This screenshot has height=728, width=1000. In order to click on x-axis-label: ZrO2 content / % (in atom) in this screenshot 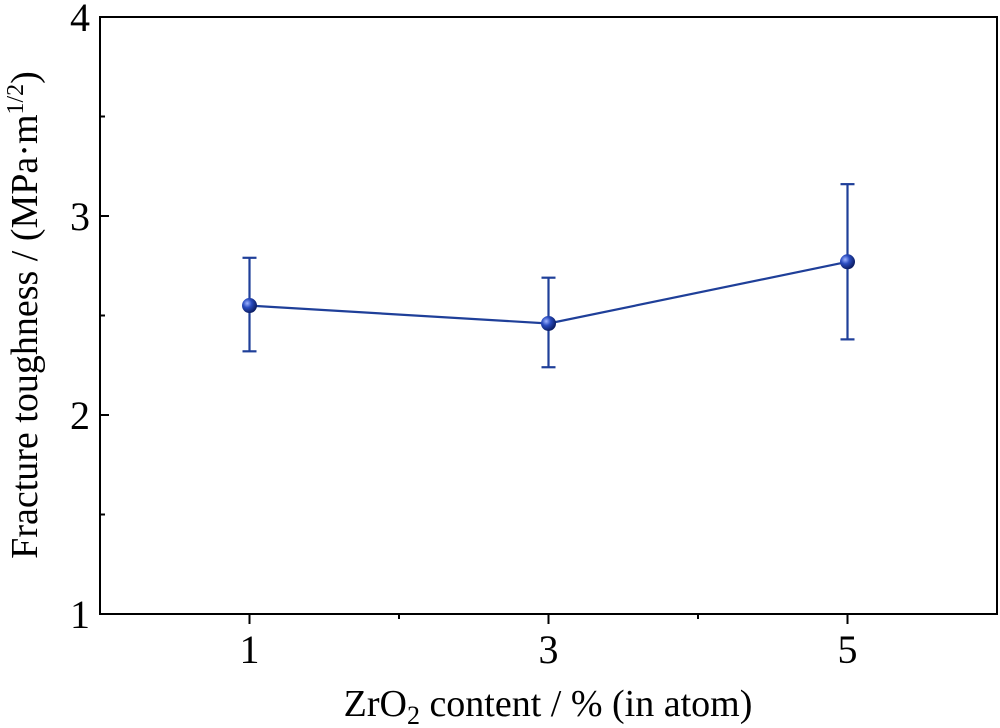, I will do `click(548, 705)`.